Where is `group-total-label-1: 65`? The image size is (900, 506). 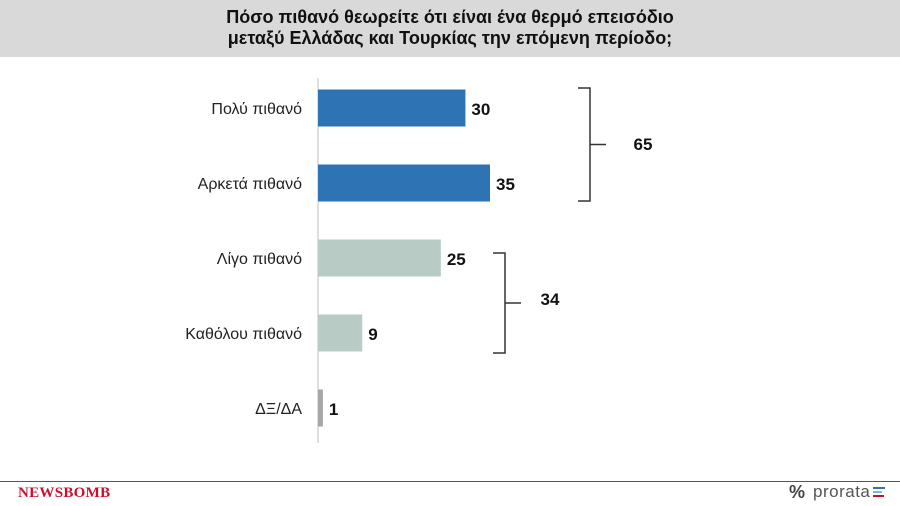
group-total-label-1: 65 is located at coordinates (643, 144).